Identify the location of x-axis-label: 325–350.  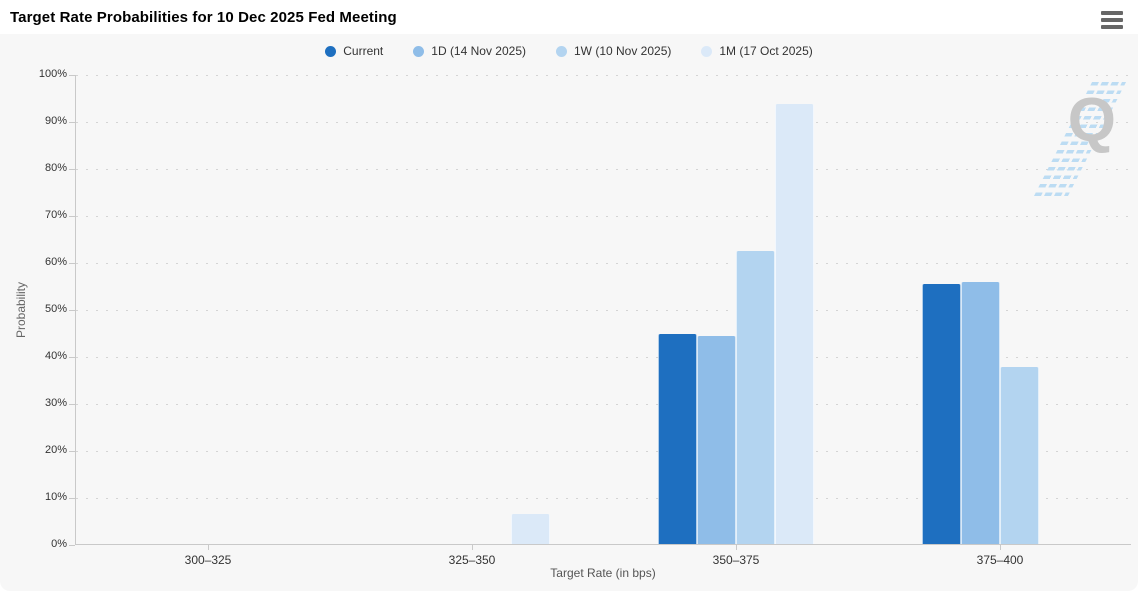
(472, 560).